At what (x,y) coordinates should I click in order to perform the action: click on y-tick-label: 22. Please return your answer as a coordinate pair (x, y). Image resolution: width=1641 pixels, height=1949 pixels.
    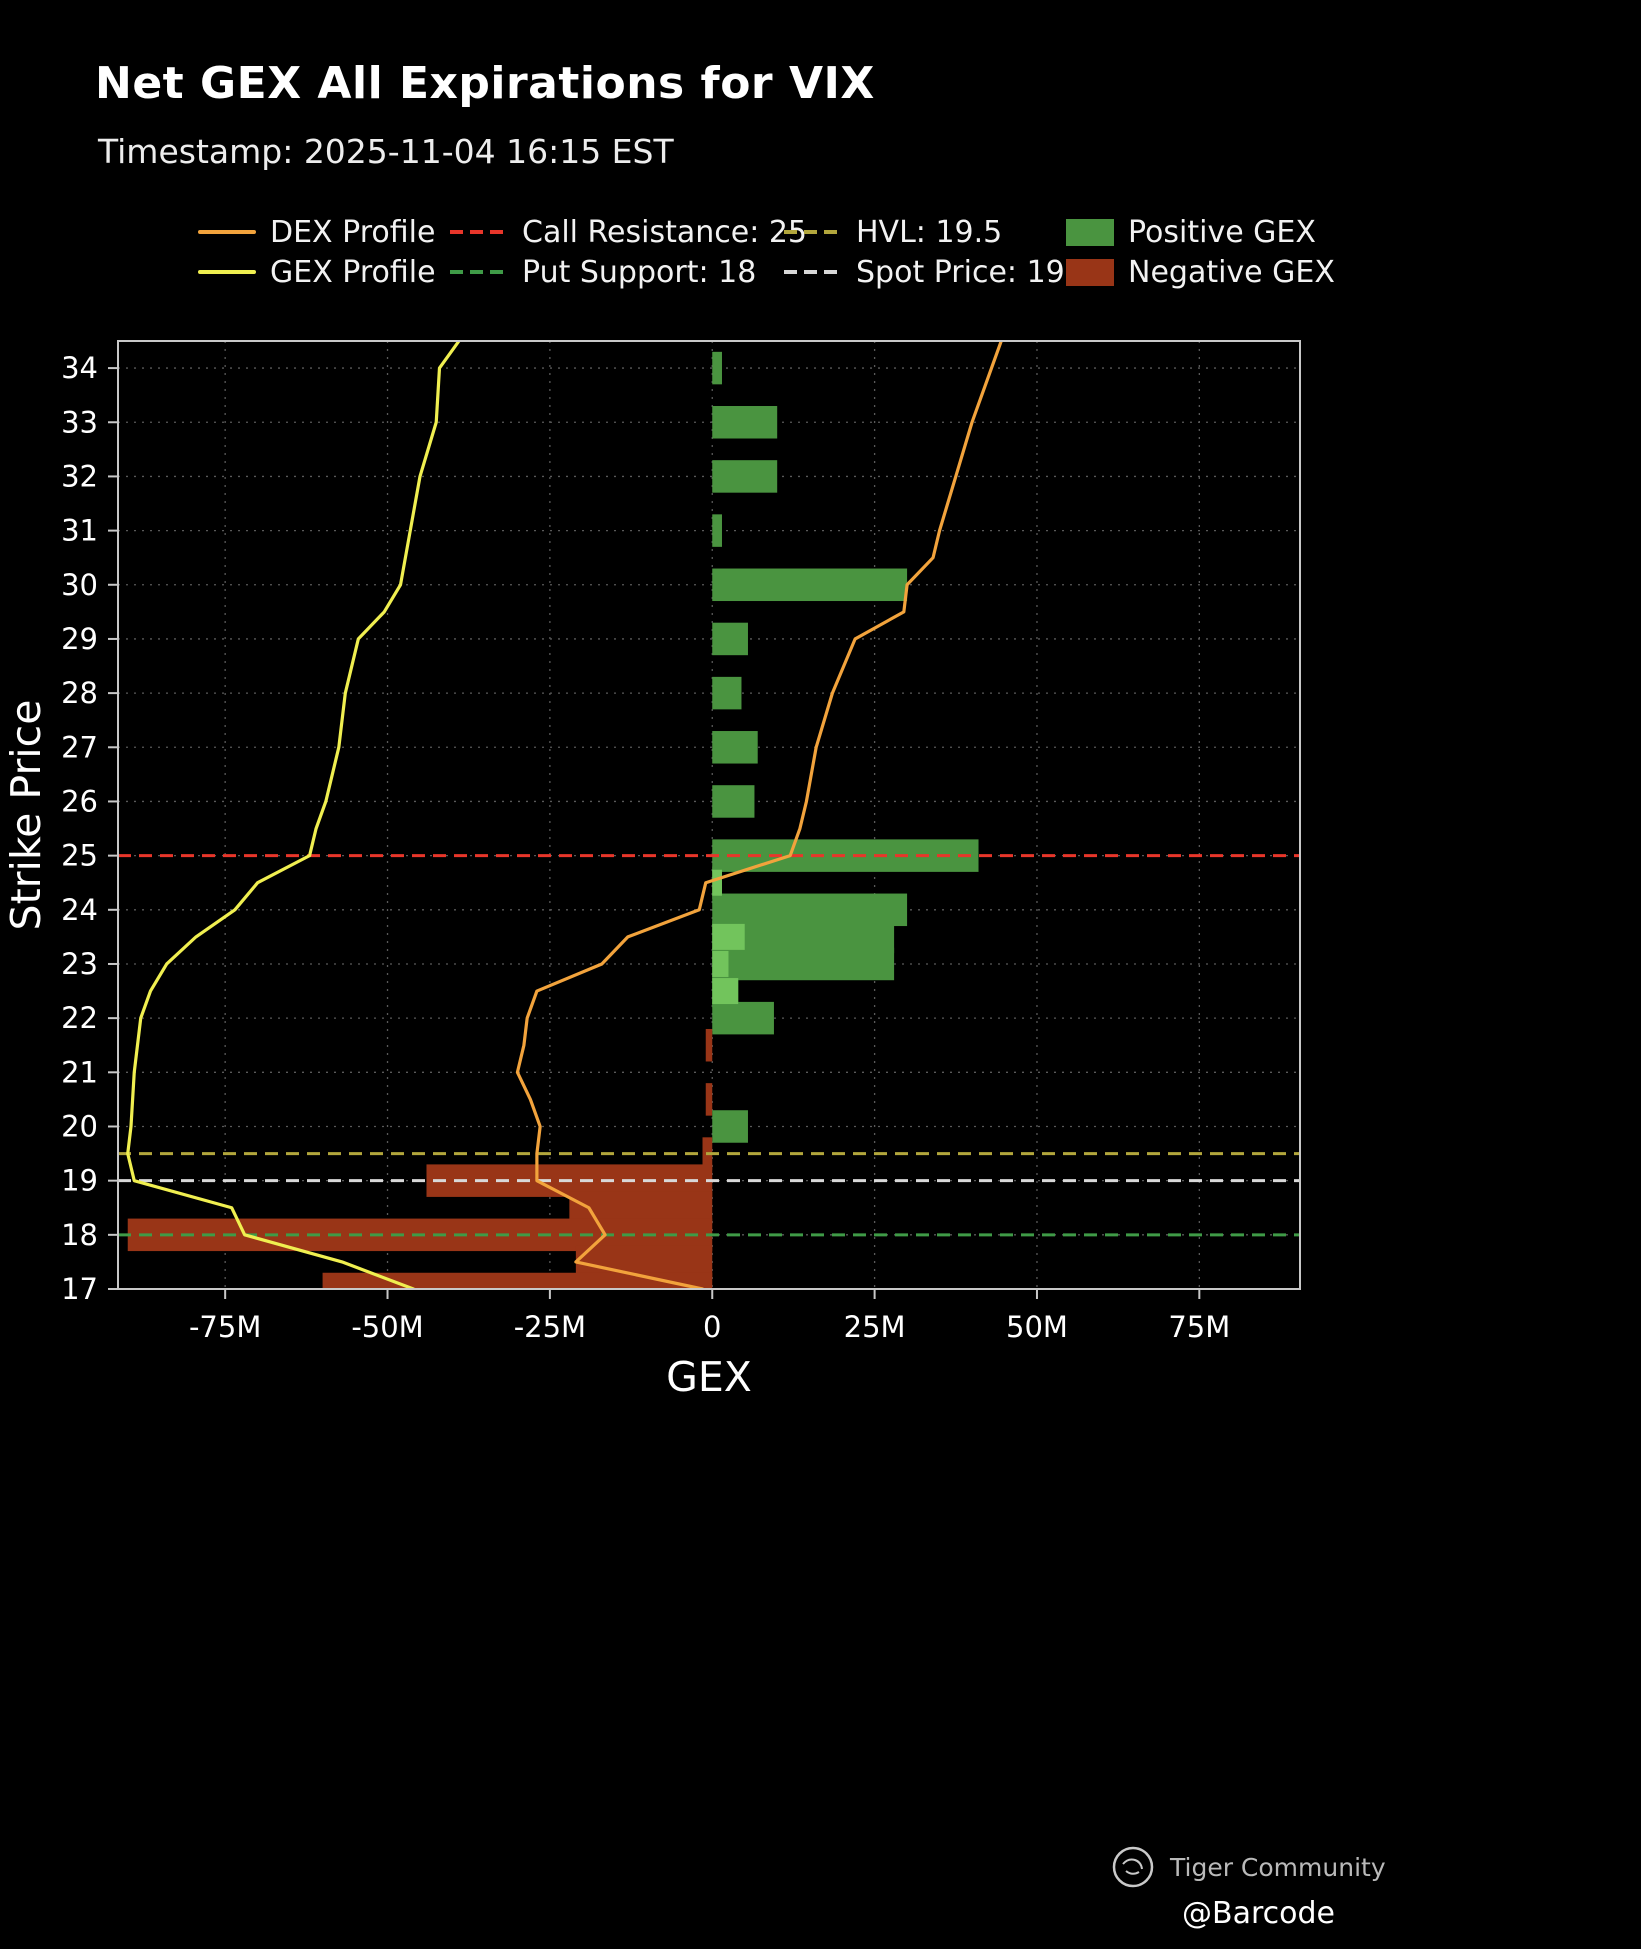
    Looking at the image, I should click on (79, 1018).